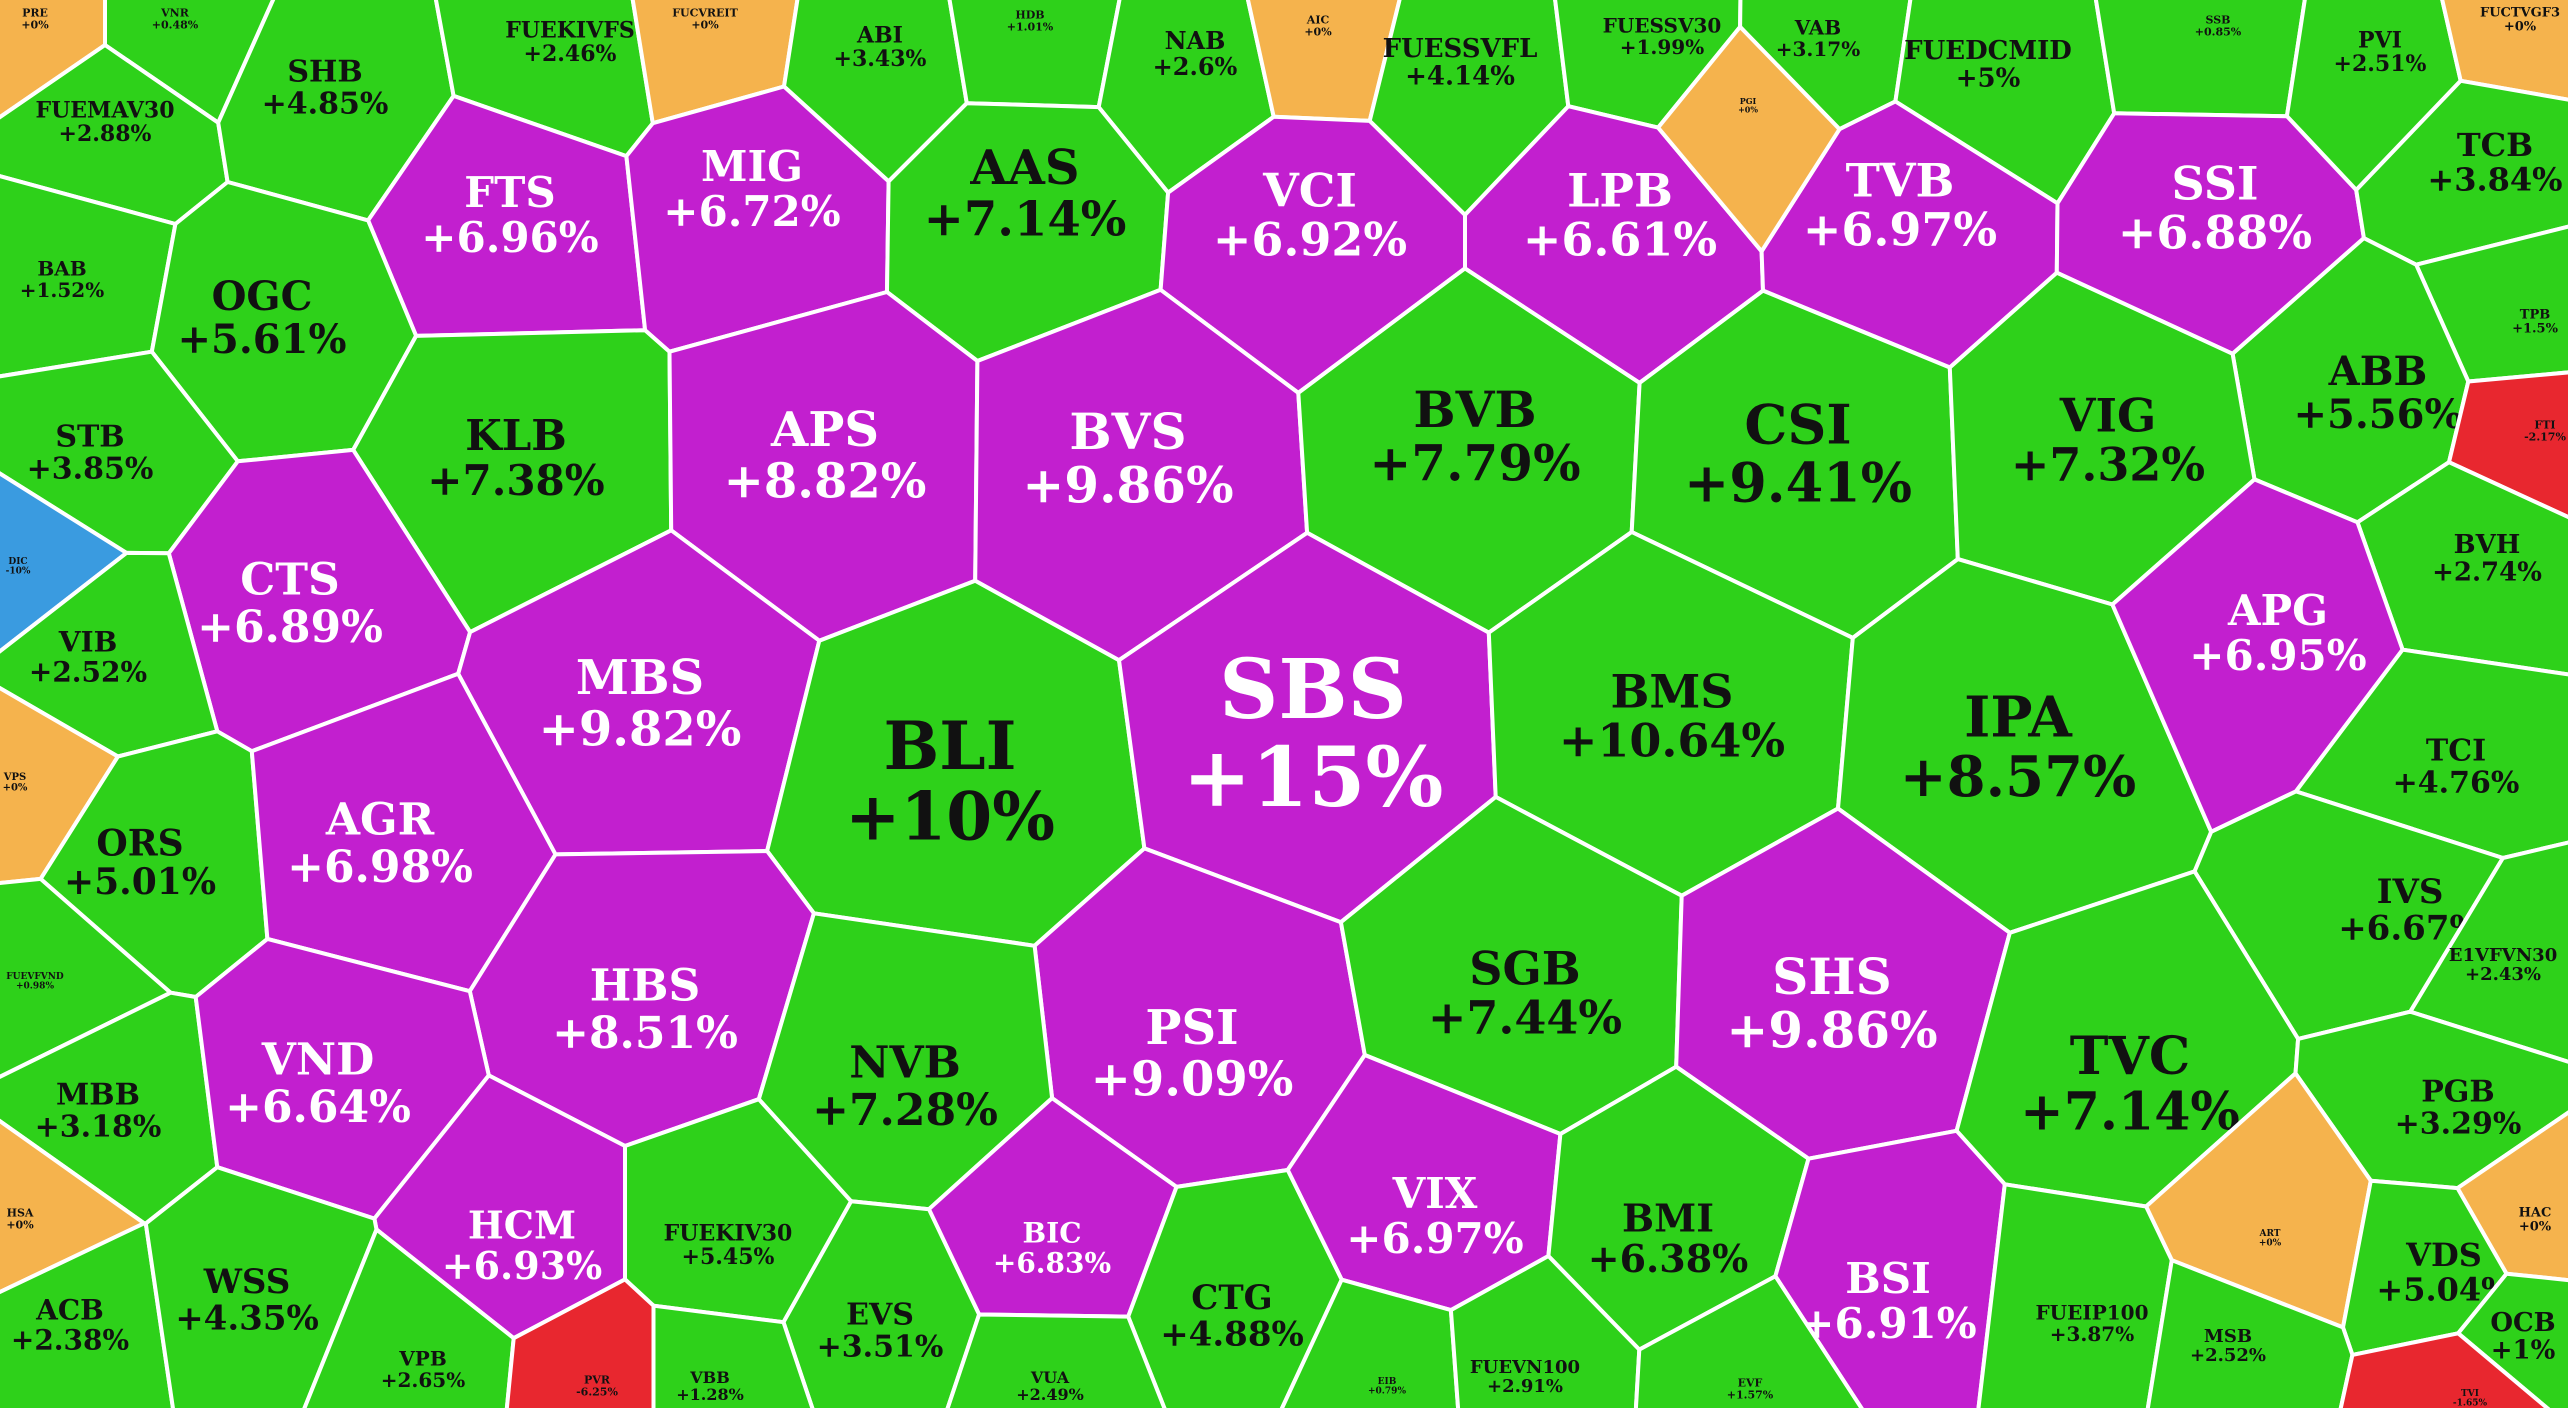 This screenshot has width=2568, height=1408. I want to click on cell-tvb: TVB+6.97%, so click(1909, 234).